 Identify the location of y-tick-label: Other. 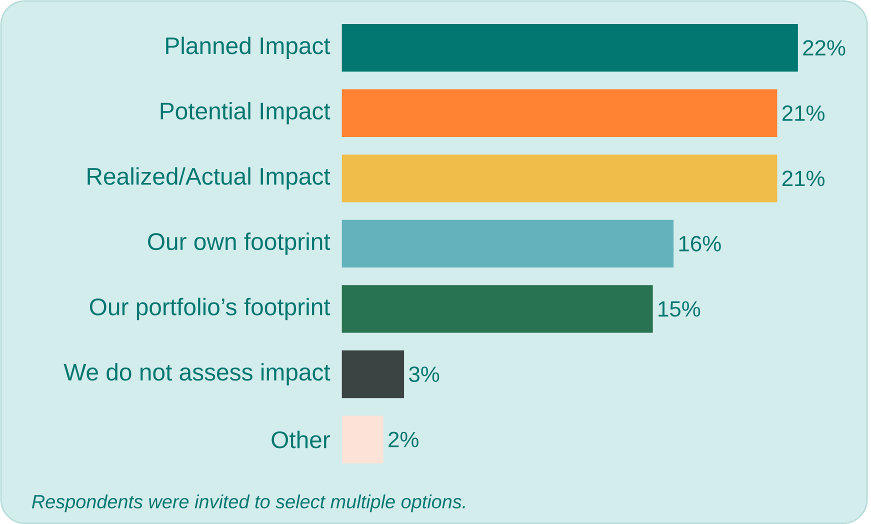
(301, 439).